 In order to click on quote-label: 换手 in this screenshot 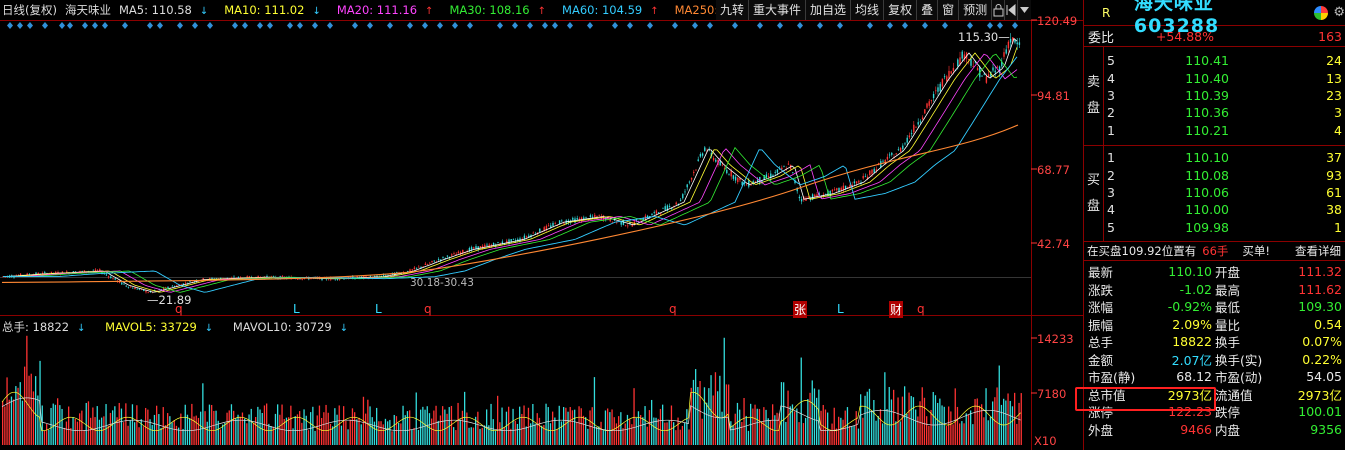, I will do `click(1228, 343)`.